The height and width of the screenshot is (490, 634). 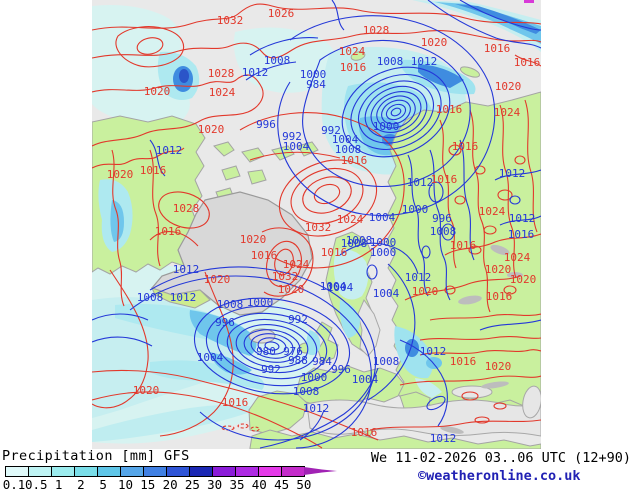 What do you see at coordinates (36, 483) in the screenshot?
I see `scale-value: 0.5` at bounding box center [36, 483].